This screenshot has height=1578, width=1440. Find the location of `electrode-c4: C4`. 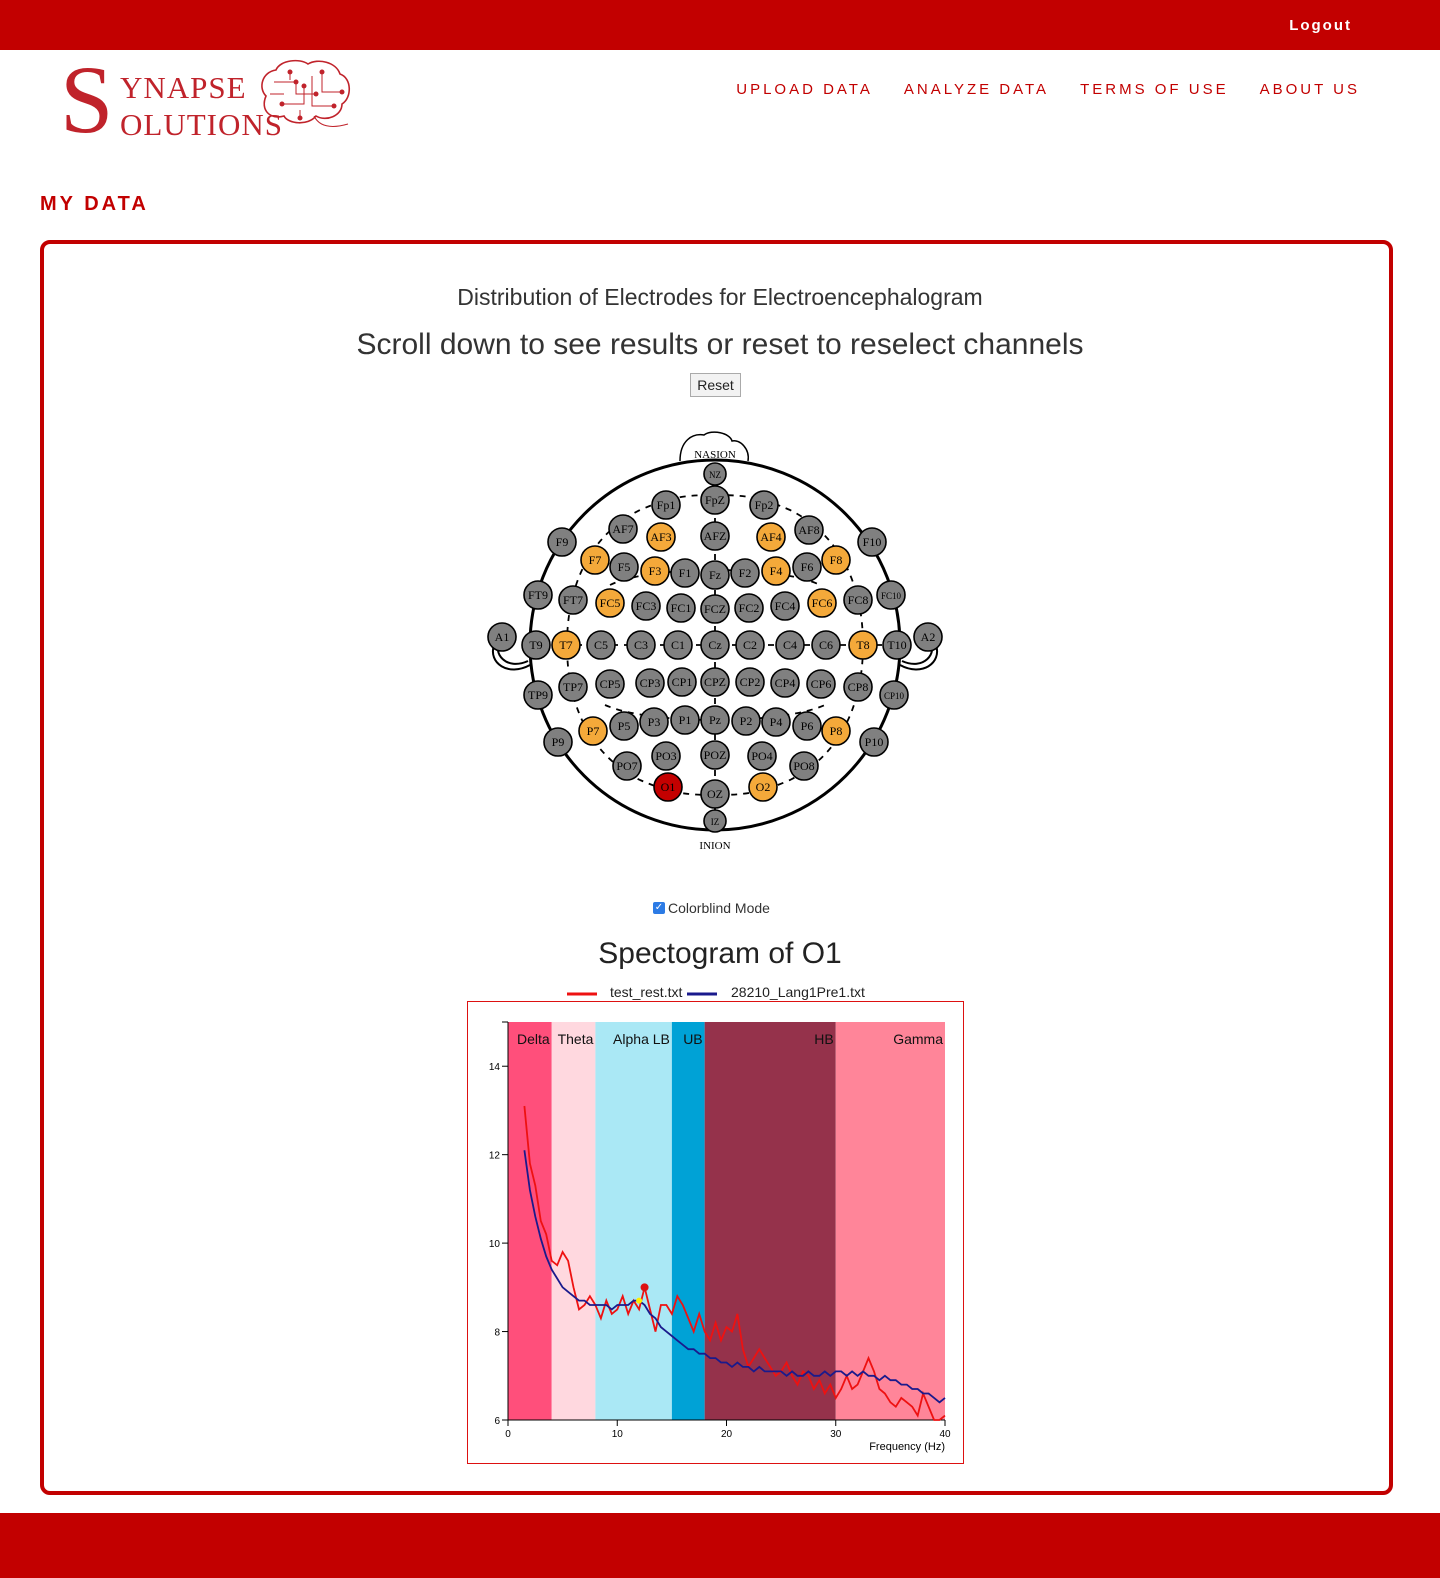

electrode-c4: C4 is located at coordinates (790, 645).